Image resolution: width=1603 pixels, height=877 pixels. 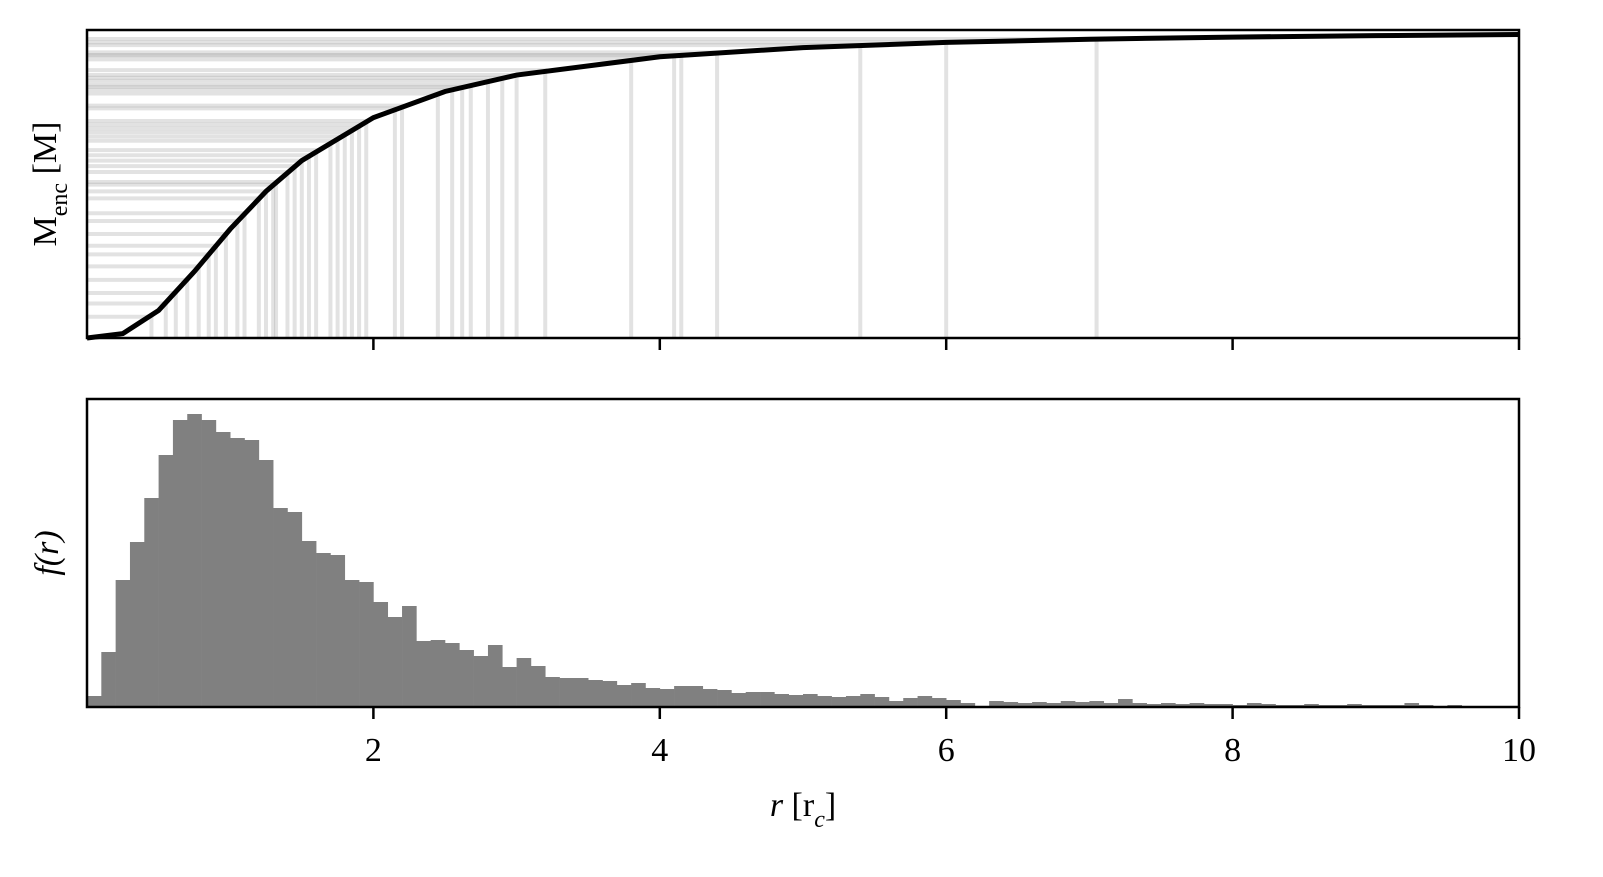 What do you see at coordinates (45, 152) in the screenshot?
I see `label-part: [M]` at bounding box center [45, 152].